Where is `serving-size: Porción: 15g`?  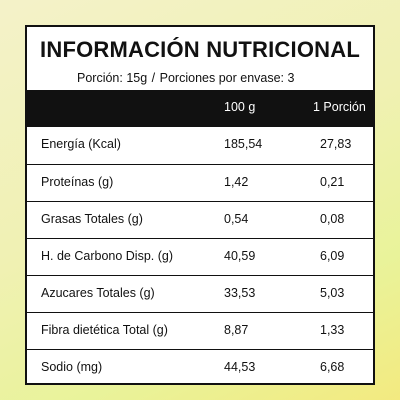
serving-size: Porción: 15g is located at coordinates (112, 78).